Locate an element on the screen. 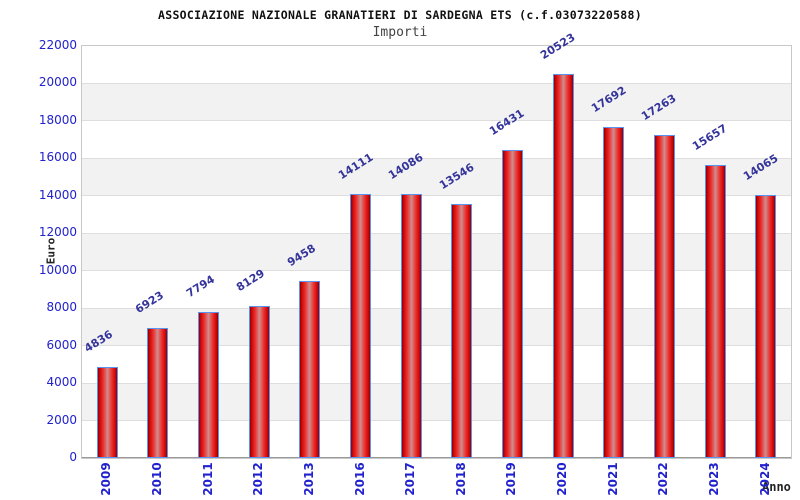  y-tick-label: 22000 is located at coordinates (57, 45).